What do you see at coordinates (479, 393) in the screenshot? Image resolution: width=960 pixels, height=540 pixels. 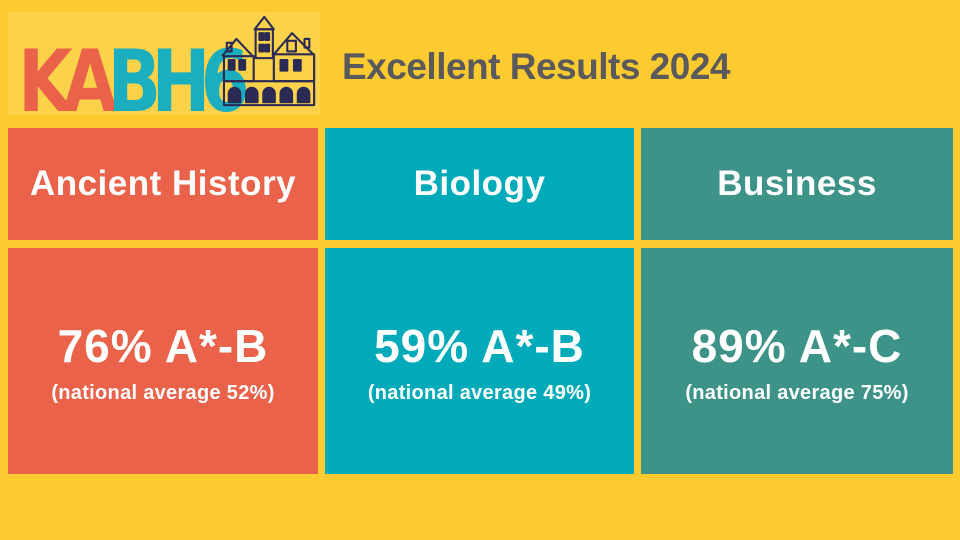 I see `national-average: (national average 49%)` at bounding box center [479, 393].